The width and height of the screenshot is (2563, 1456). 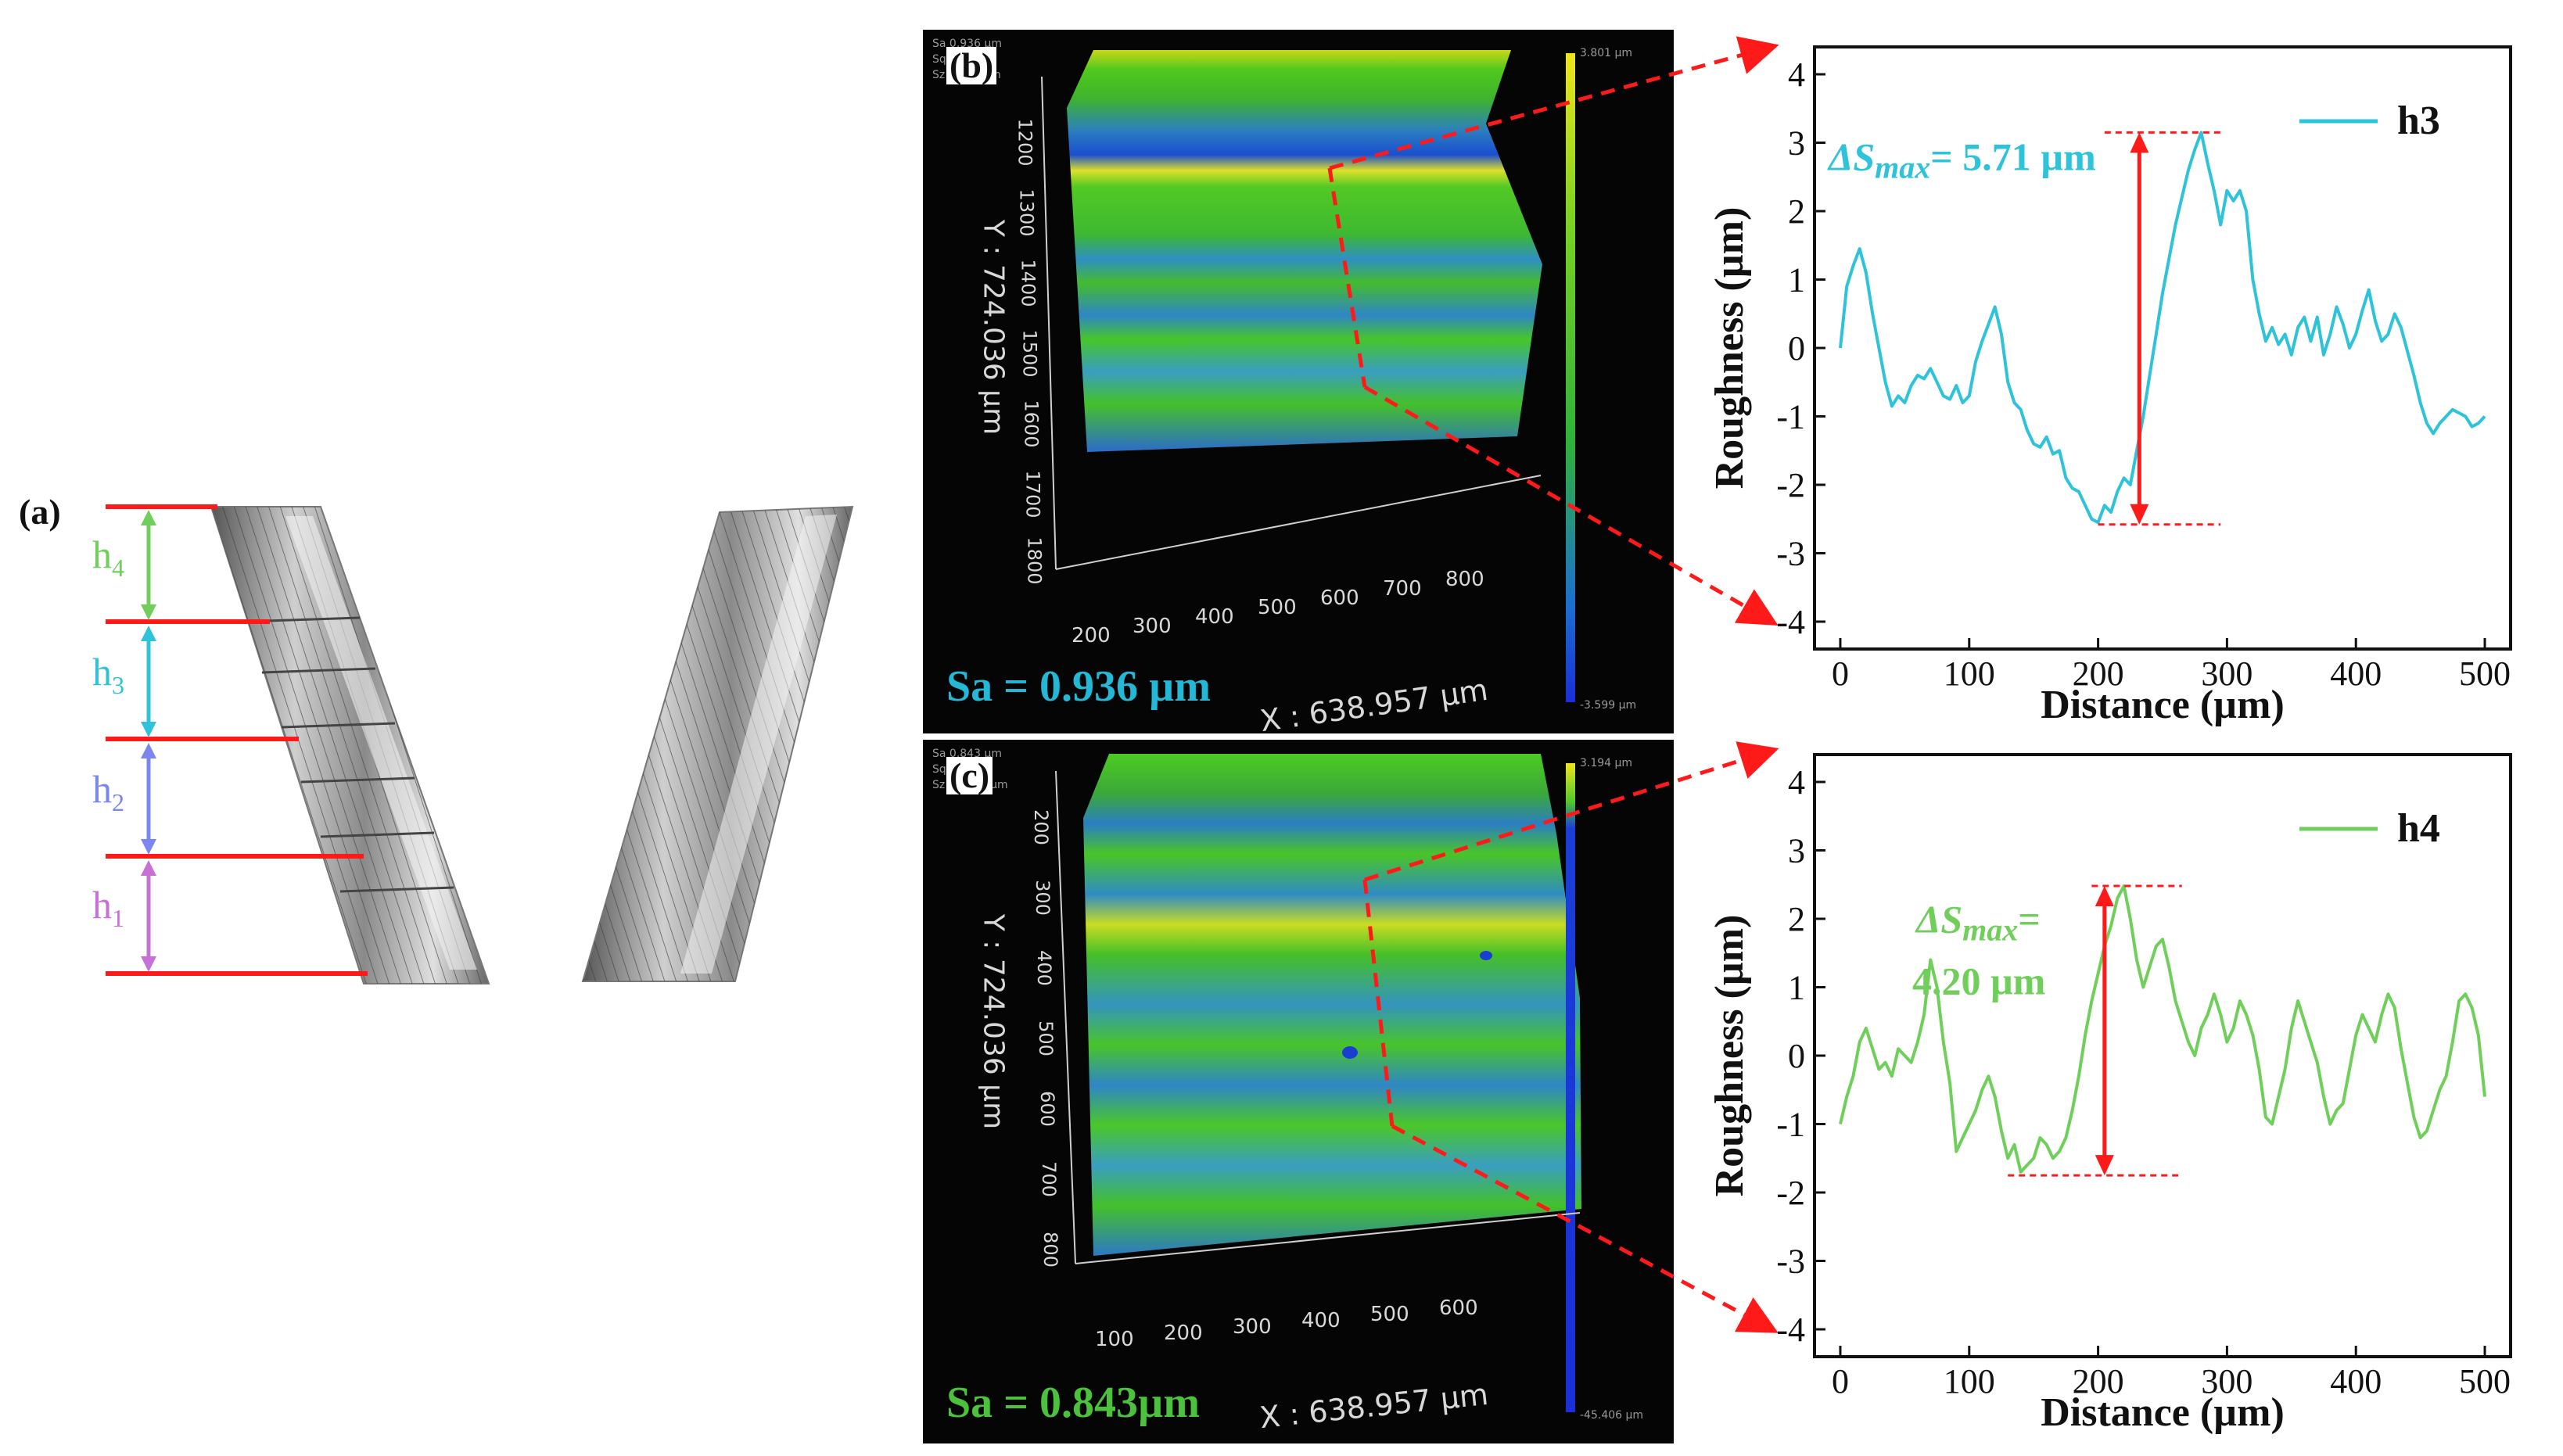 I want to click on x-tick-b: 700, so click(x=1402, y=589).